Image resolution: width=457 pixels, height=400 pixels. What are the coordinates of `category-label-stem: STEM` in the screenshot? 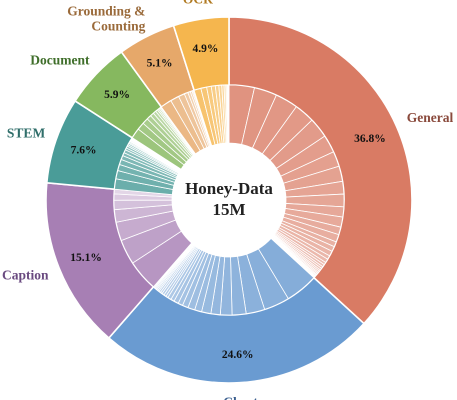 It's located at (26, 133).